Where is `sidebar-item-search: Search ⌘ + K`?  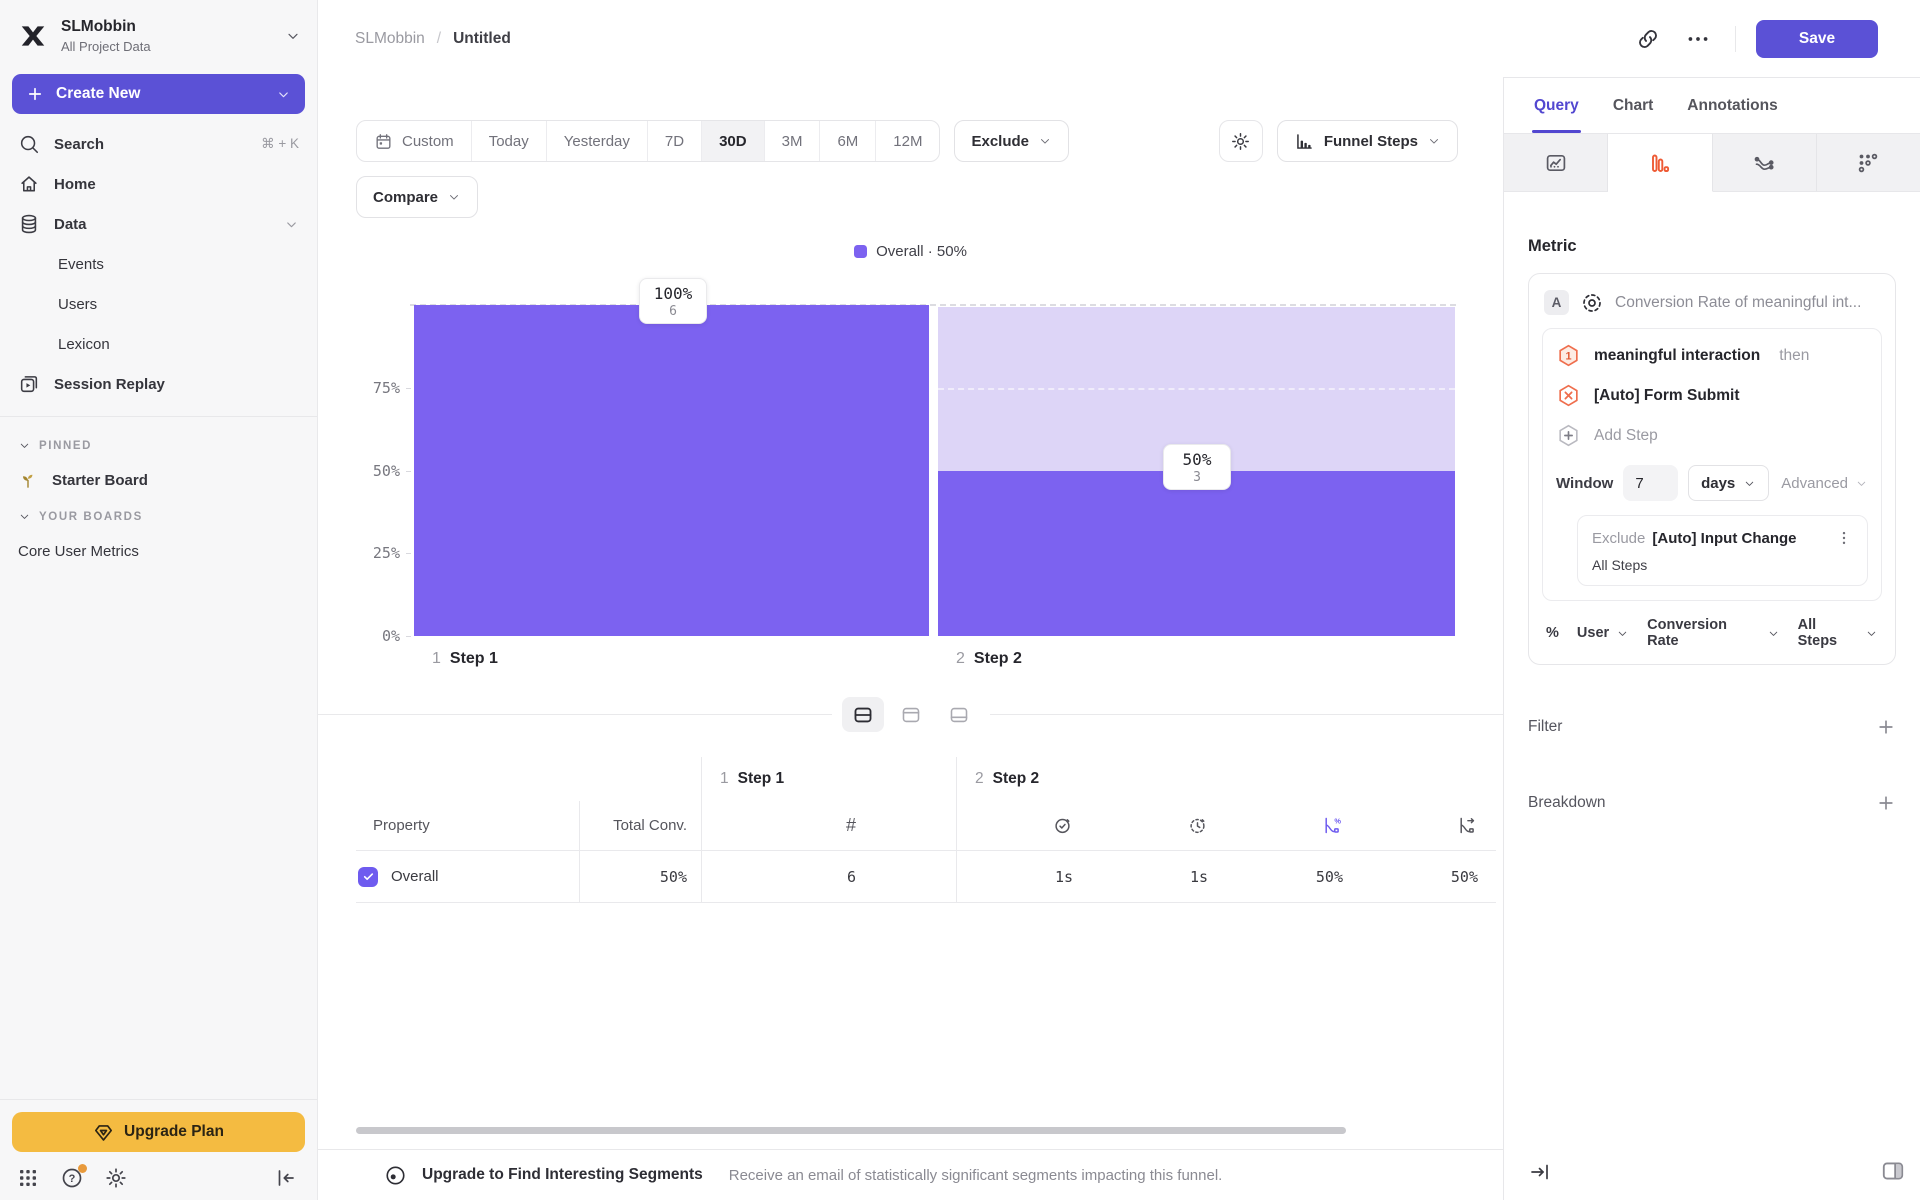
sidebar-item-search: Search ⌘ + K is located at coordinates (158, 144).